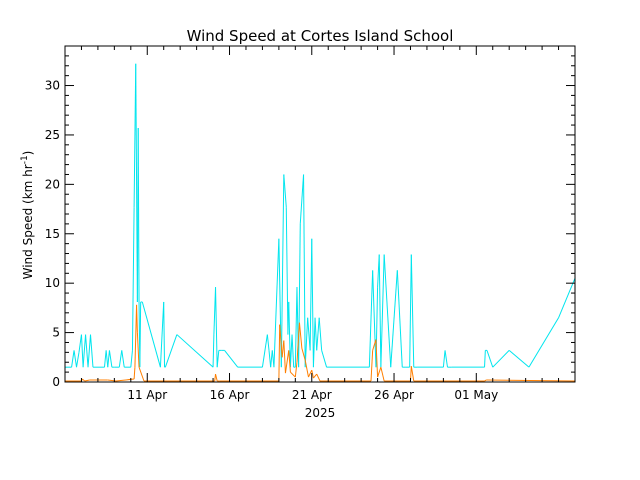 This screenshot has width=640, height=480. What do you see at coordinates (230, 395) in the screenshot?
I see `x-tick-label: 16 Apr` at bounding box center [230, 395].